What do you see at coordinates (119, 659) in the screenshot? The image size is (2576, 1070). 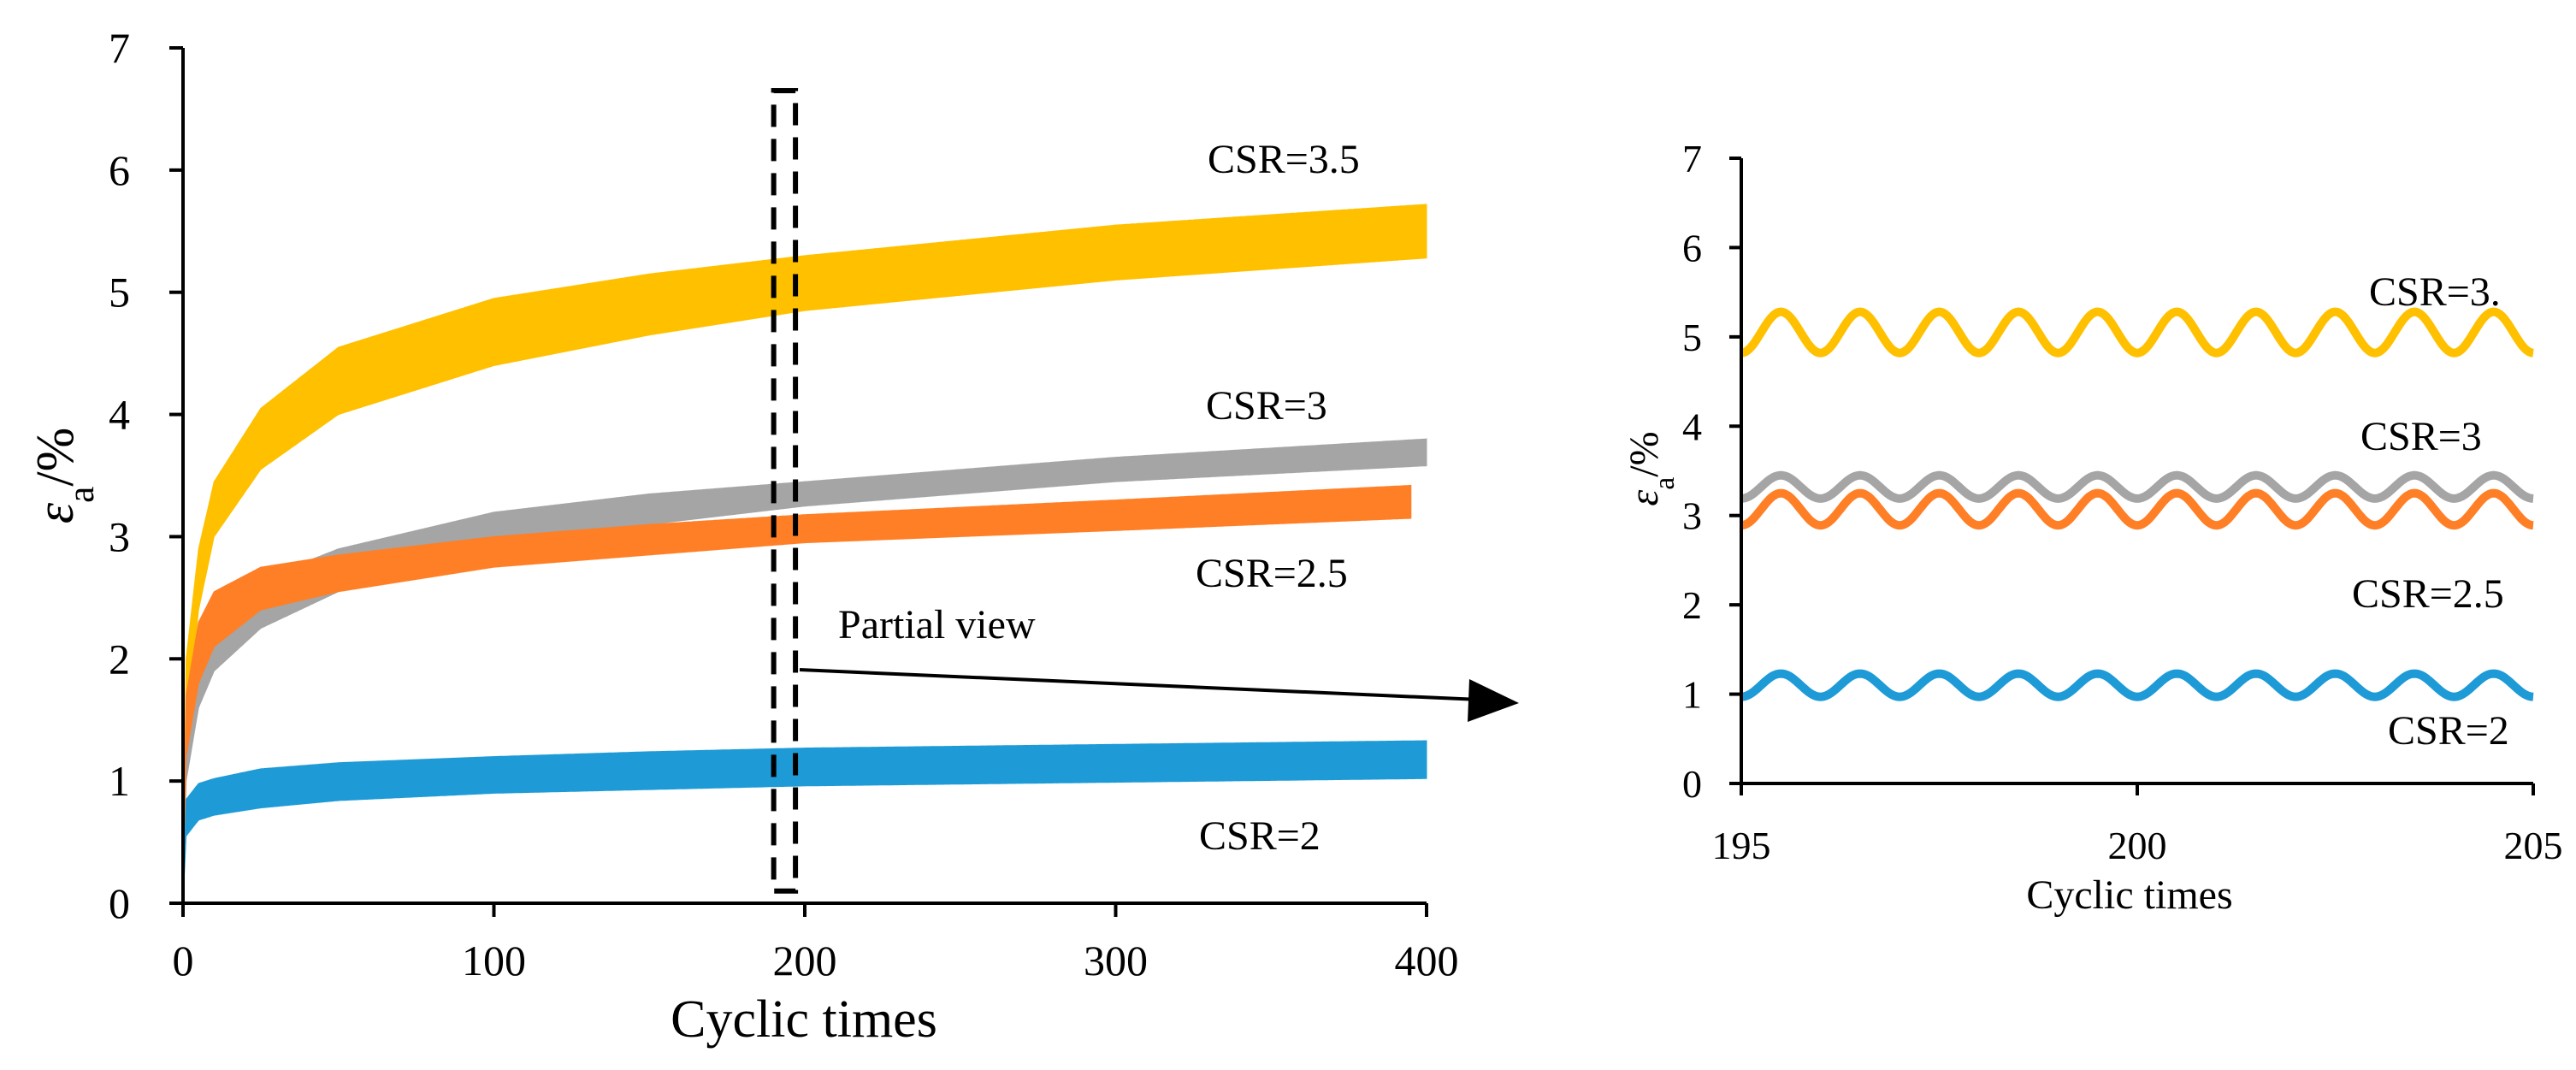 I see `y-tick-label: 2` at bounding box center [119, 659].